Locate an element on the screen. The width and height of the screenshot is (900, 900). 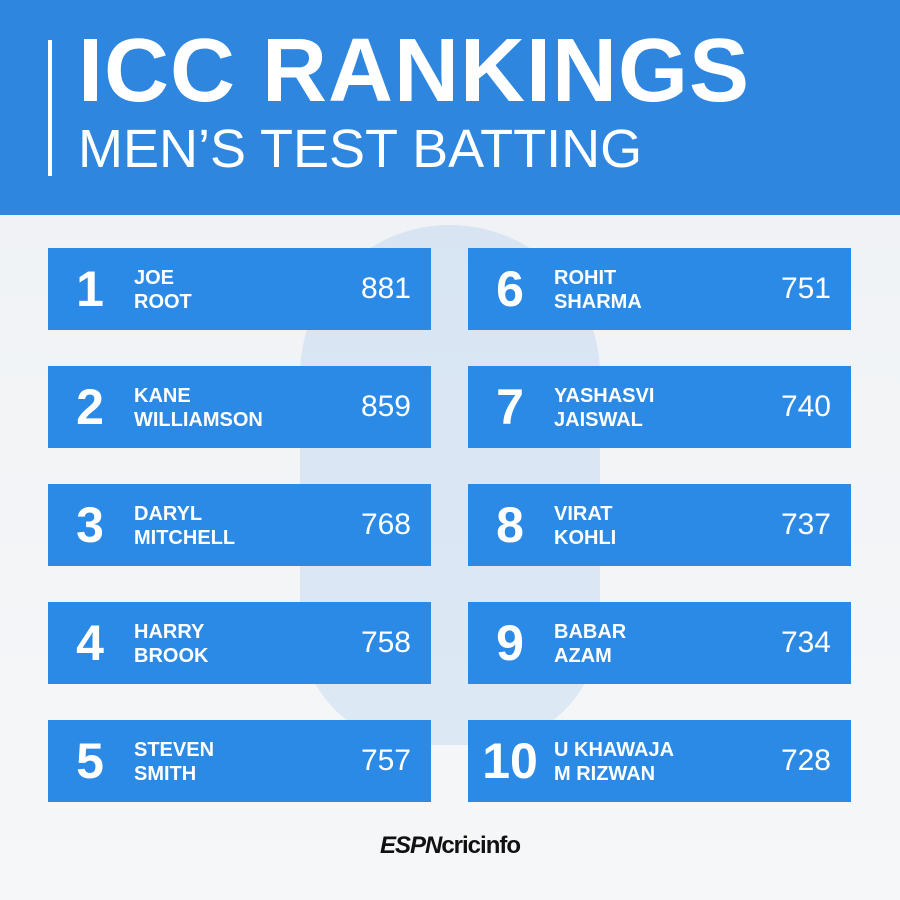
points: 734 is located at coordinates (805, 642).